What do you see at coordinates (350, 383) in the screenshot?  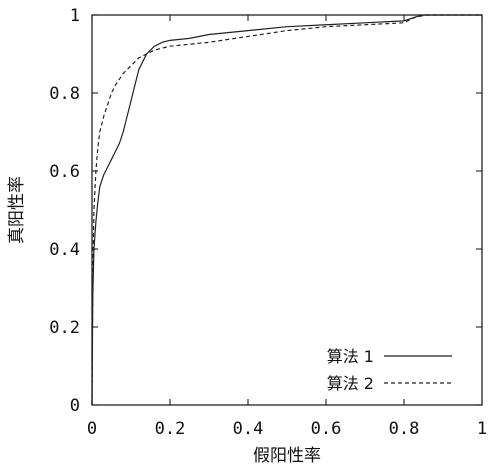 I see `legend-label-series-2: 算法 2` at bounding box center [350, 383].